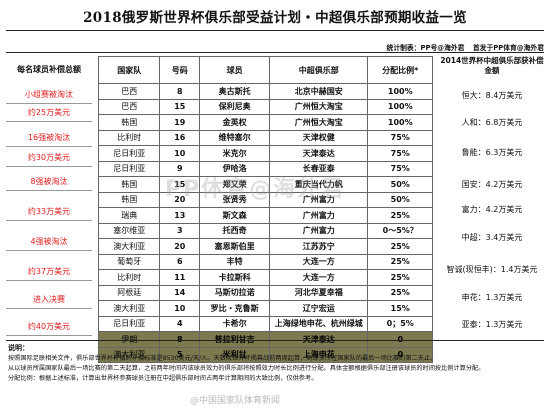  I want to click on top-rule, so click(275, 30).